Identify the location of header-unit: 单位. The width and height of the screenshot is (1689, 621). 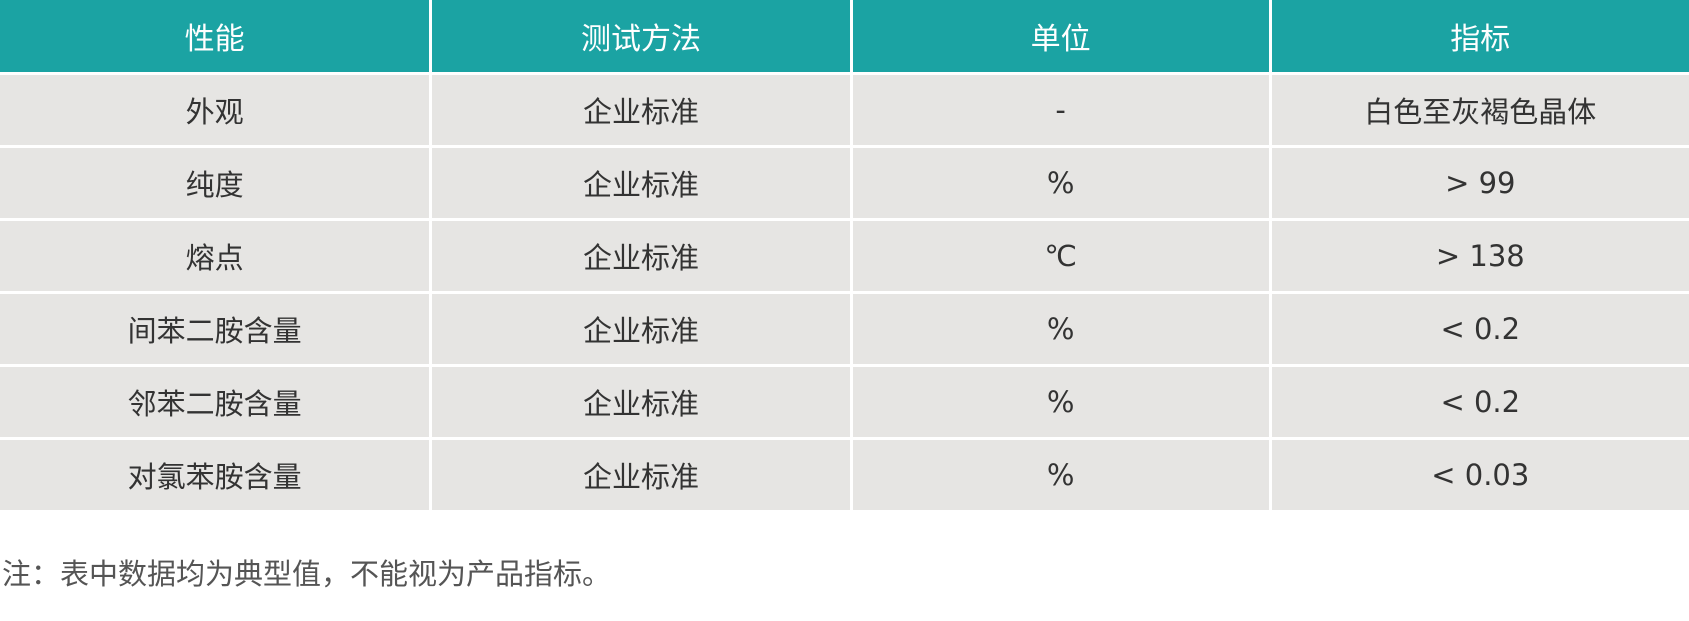
(1060, 37).